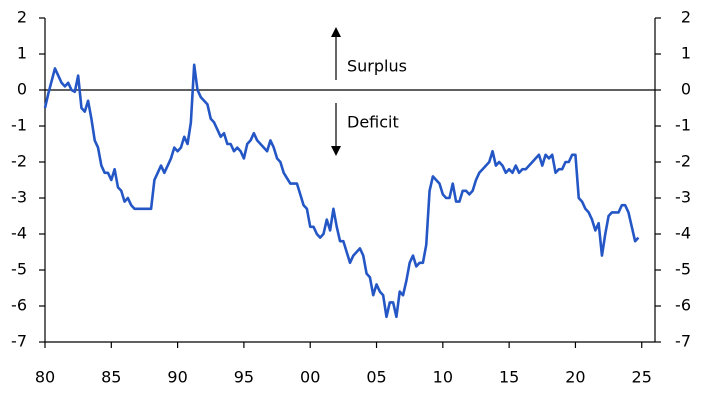  I want to click on x-tick-label: 25, so click(642, 377).